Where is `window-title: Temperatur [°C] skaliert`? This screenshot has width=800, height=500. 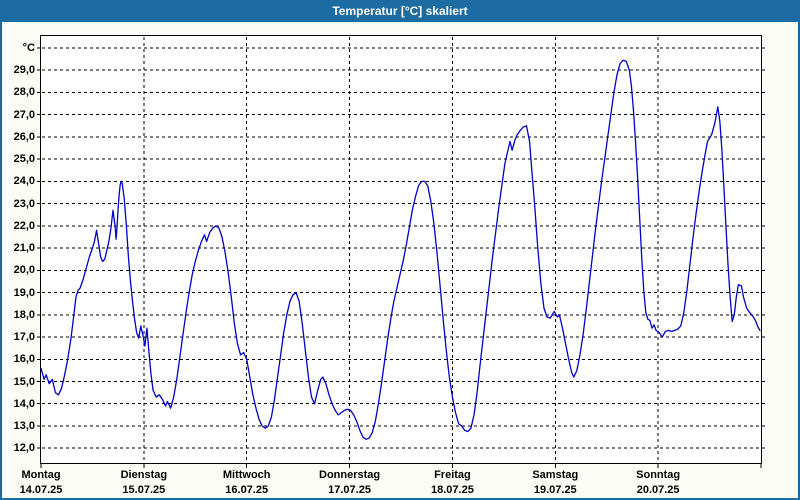 window-title: Temperatur [°C] skaliert is located at coordinates (400, 11).